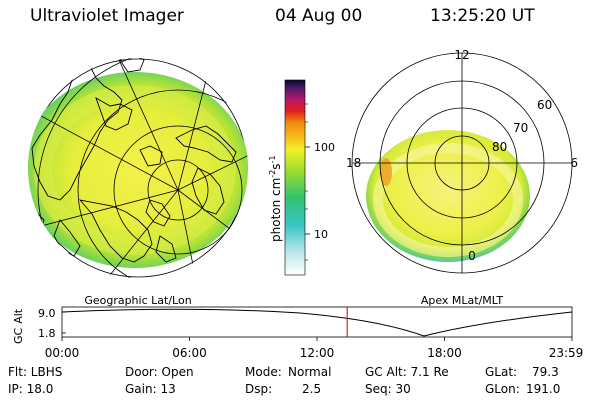  What do you see at coordinates (388, 389) in the screenshot?
I see `seq-info: Seq: 30` at bounding box center [388, 389].